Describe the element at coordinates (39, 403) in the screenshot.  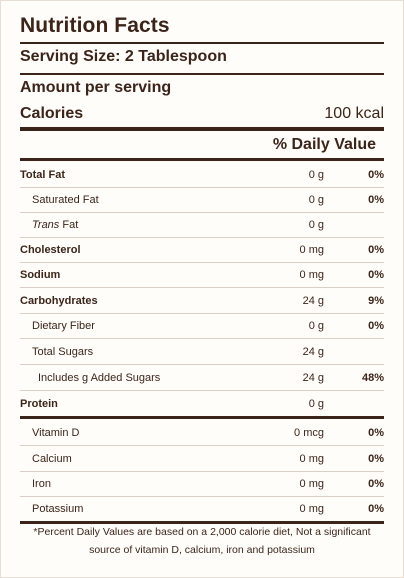
I see `nutrient-name: Protein` at that location.